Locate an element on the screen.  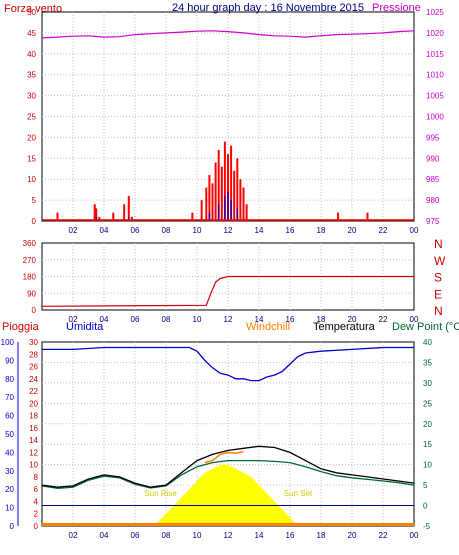
rain-tick-label: 14 is located at coordinates (33, 440).